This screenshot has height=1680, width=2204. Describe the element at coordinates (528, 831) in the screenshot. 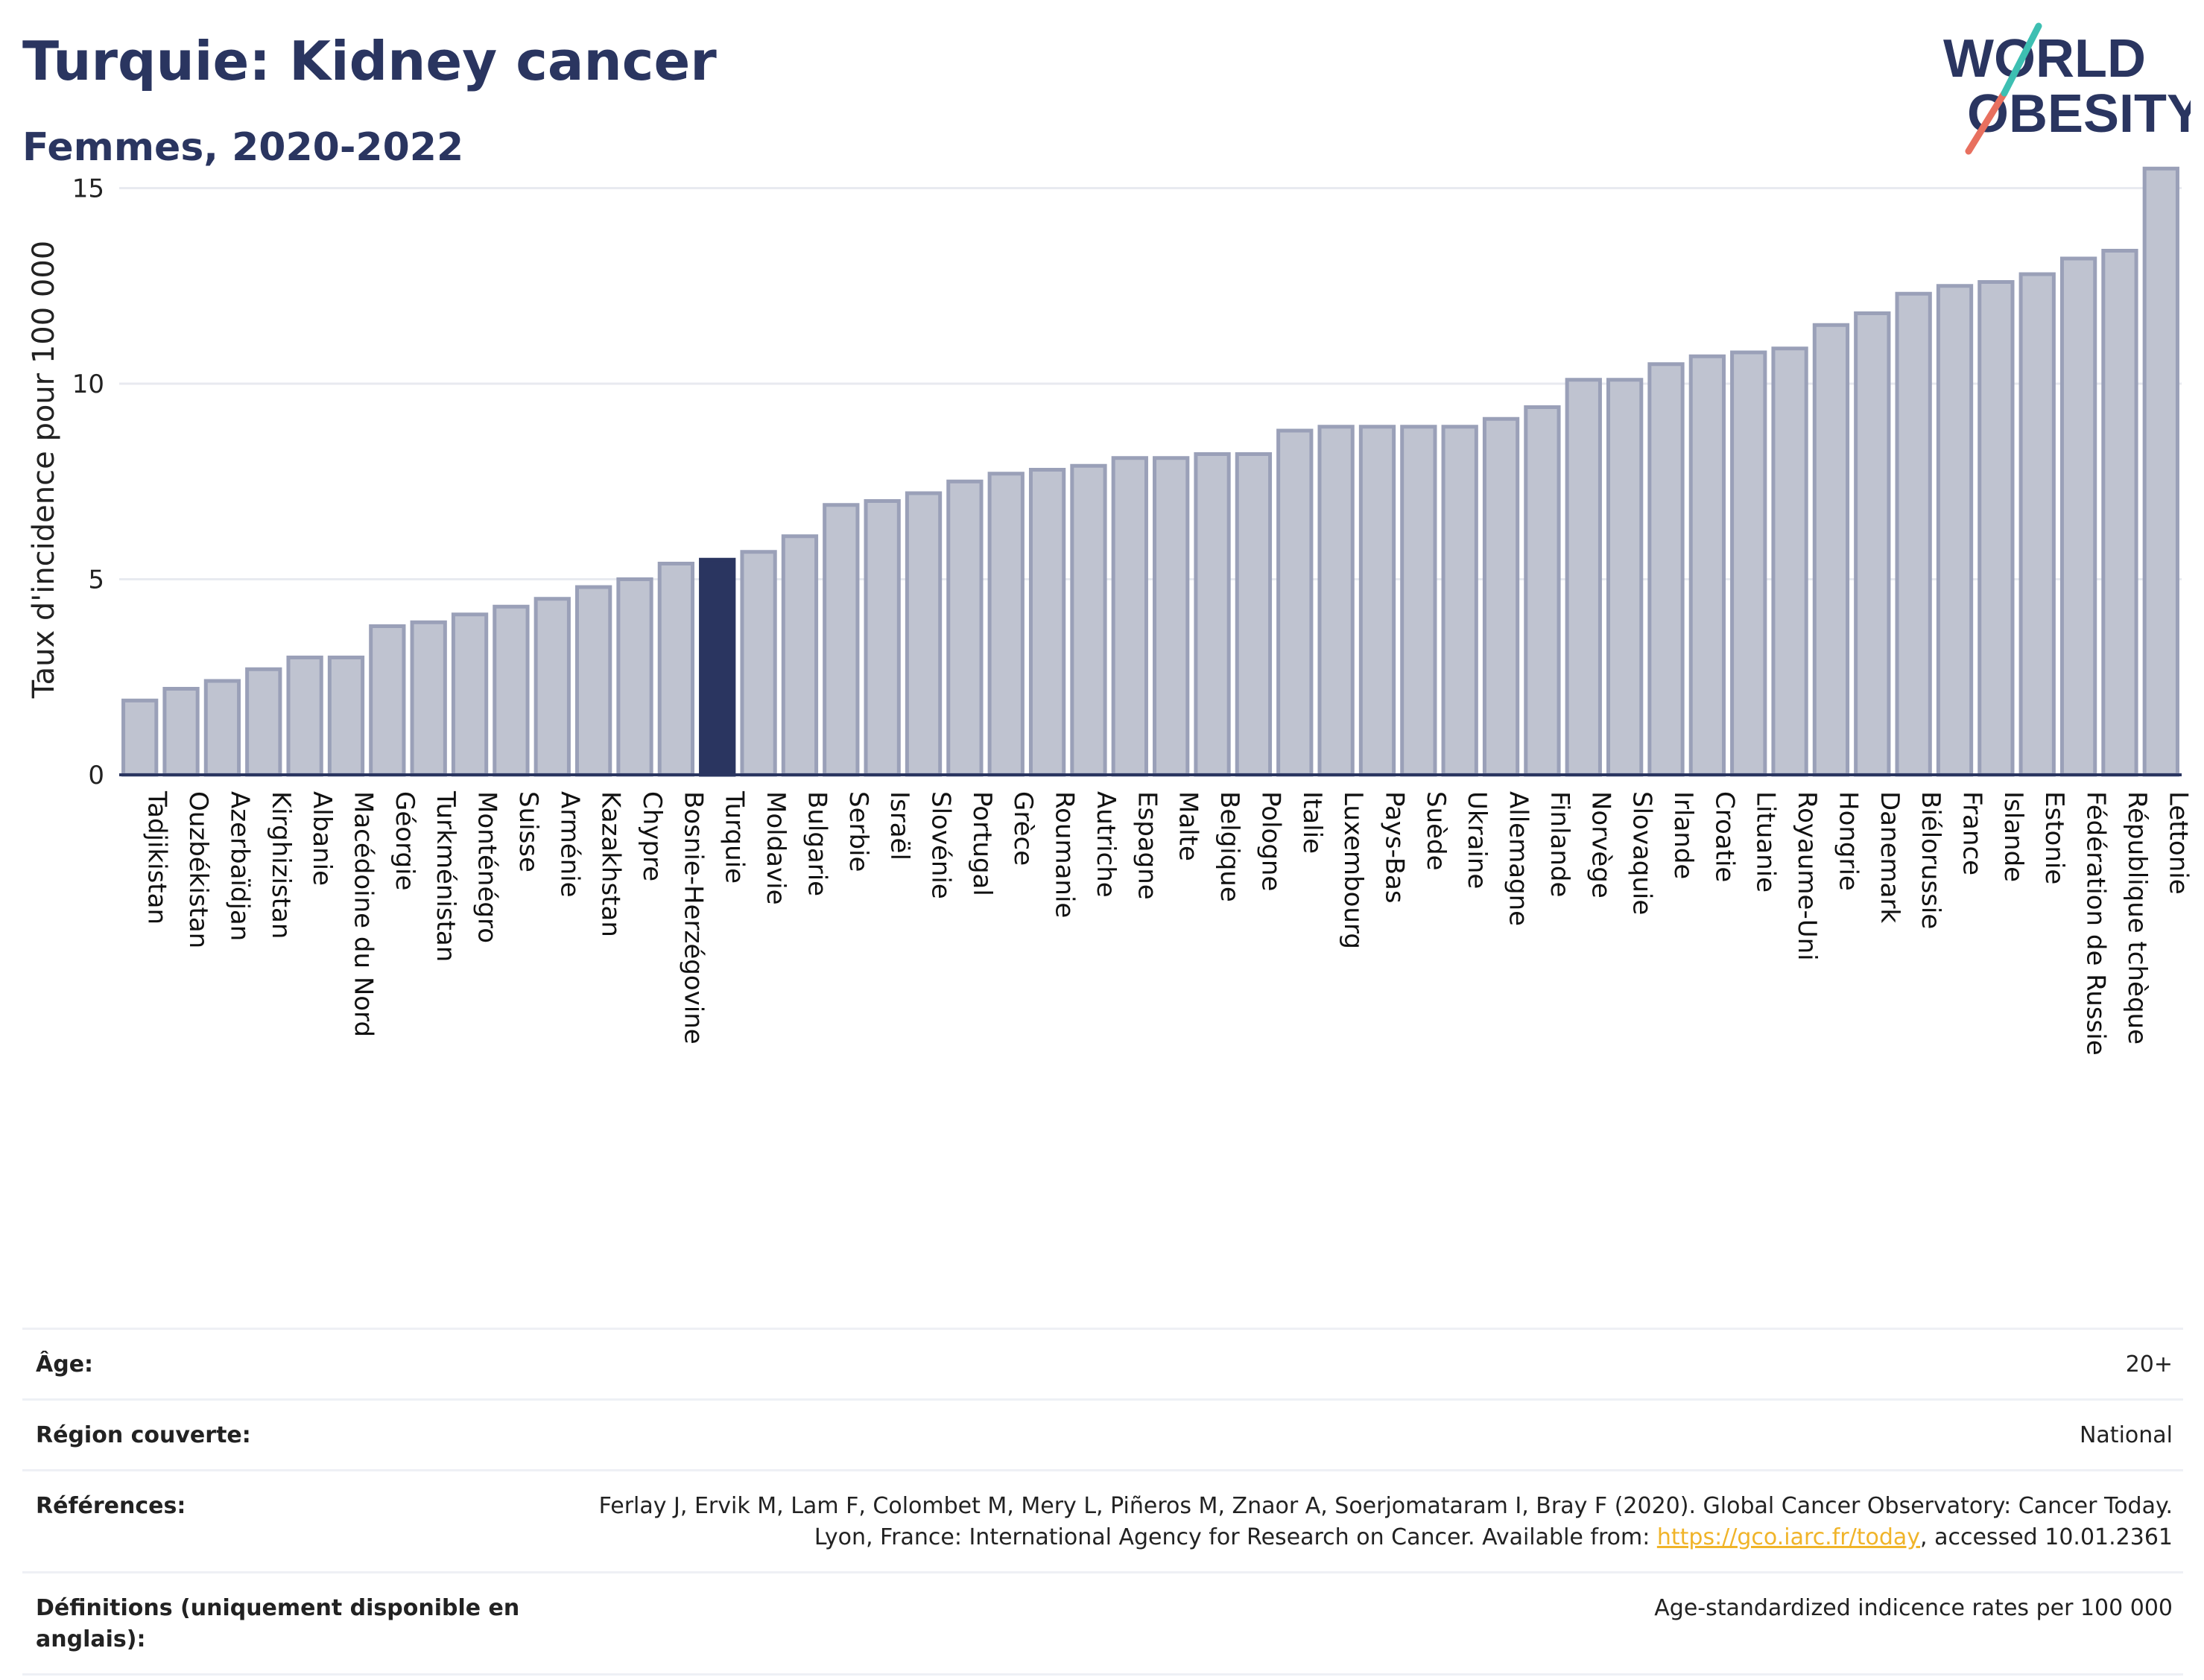

I see `x-tick-label: Suisse` at that location.